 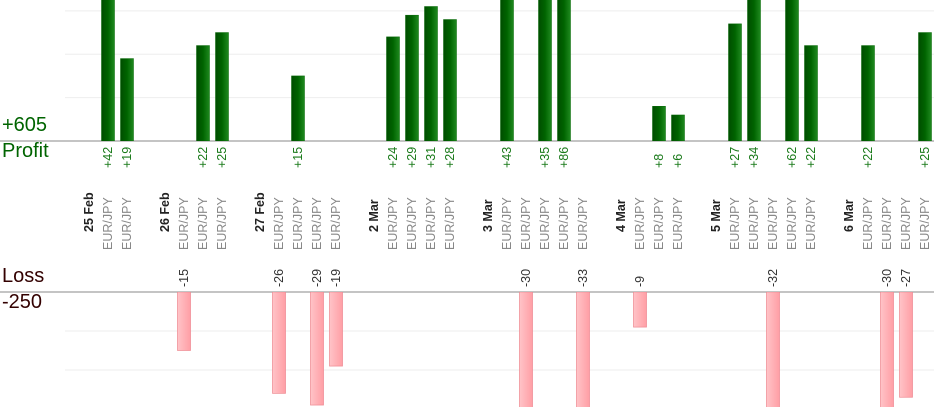 What do you see at coordinates (393, 157) in the screenshot?
I see `value-label: +24` at bounding box center [393, 157].